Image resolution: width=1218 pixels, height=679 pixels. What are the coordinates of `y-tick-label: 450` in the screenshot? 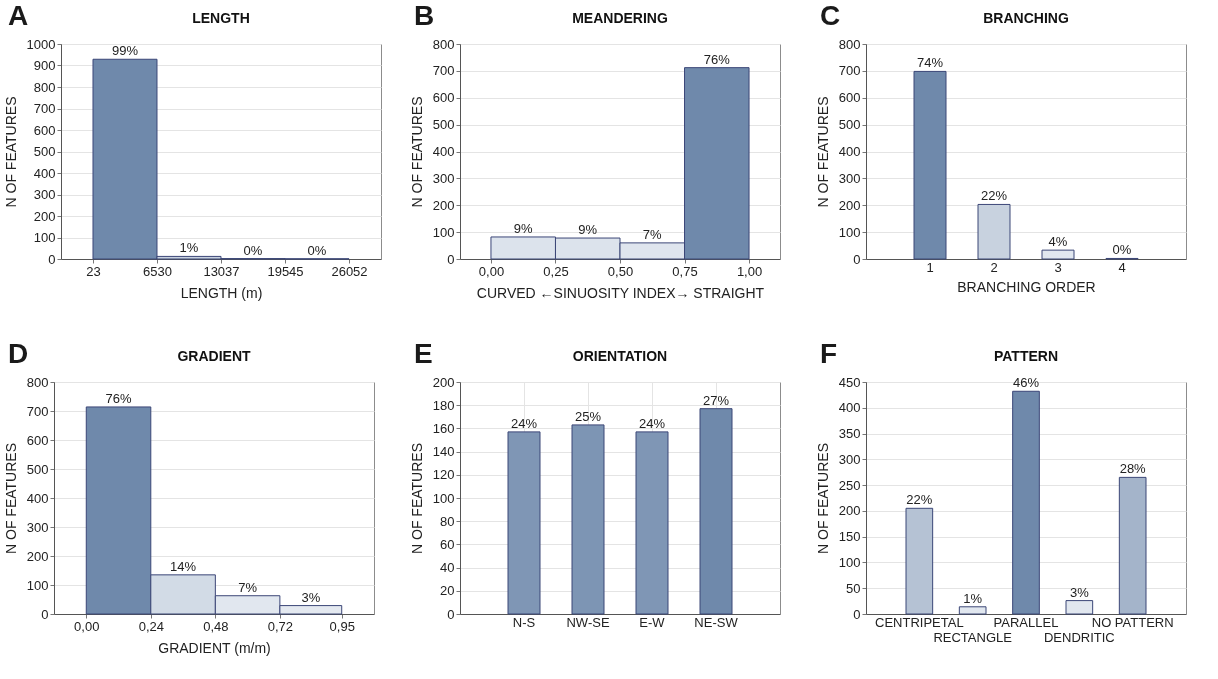 It's located at (849, 382).